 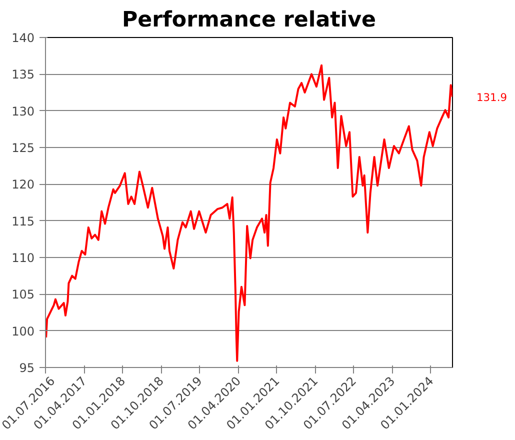 I want to click on y-tick-label: 95, so click(x=27, y=368).